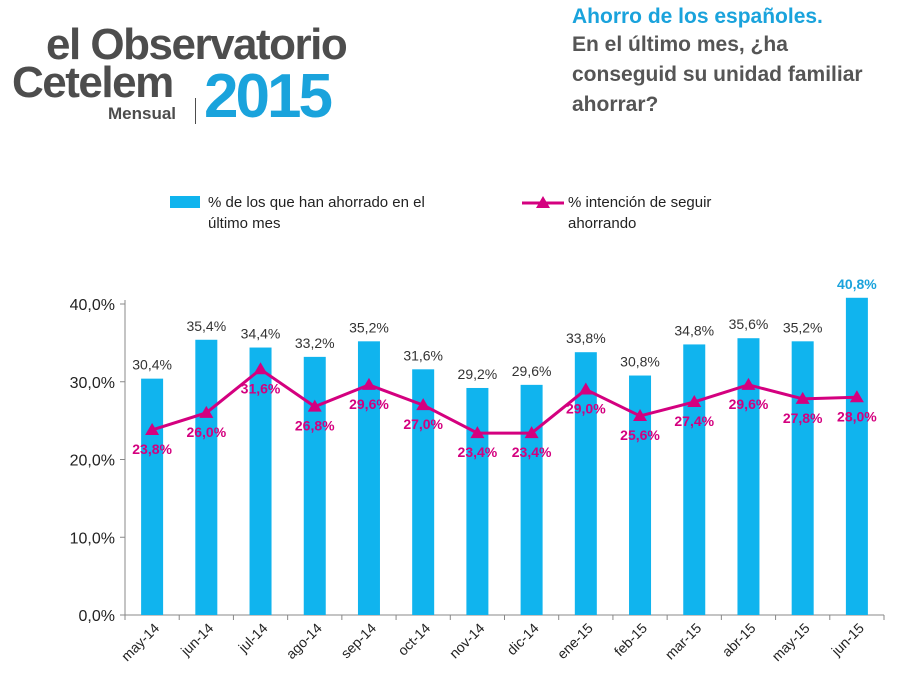 Image resolution: width=900 pixels, height=696 pixels. Describe the element at coordinates (195, 111) in the screenshot. I see `logo-separator` at that location.